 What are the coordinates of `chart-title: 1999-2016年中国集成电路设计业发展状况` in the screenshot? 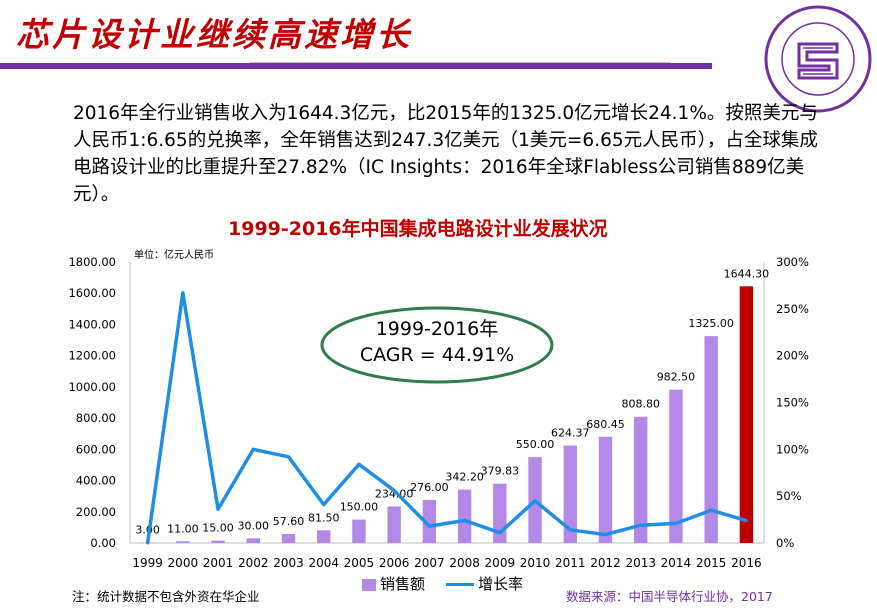 It's located at (418, 229).